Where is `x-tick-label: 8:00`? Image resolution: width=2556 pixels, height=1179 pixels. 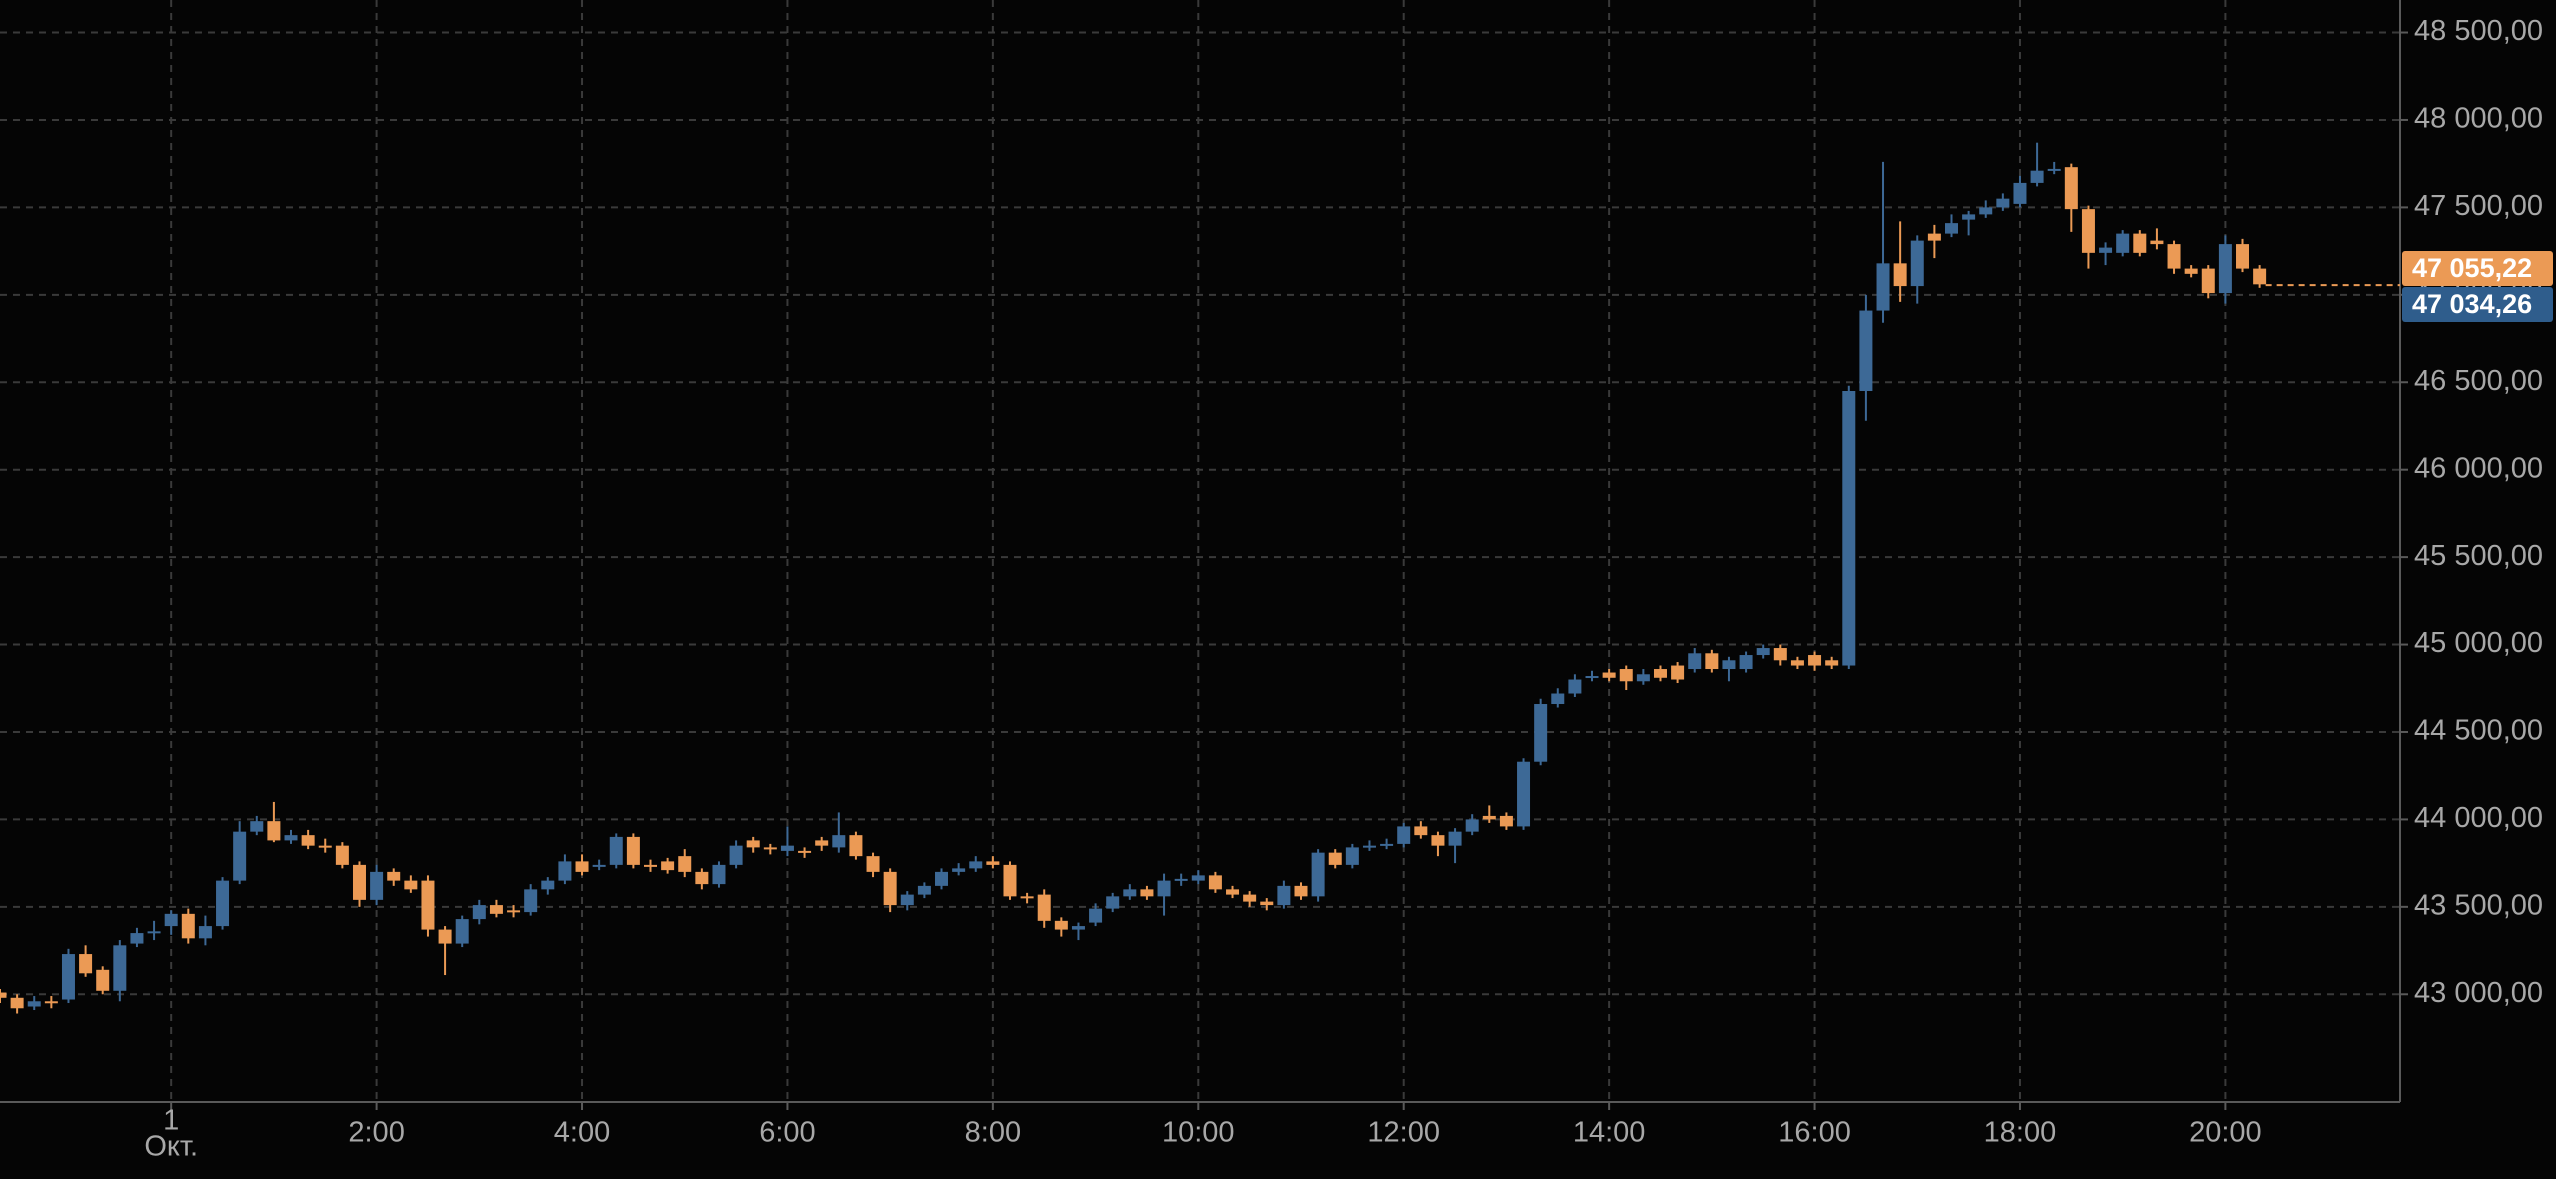
x-tick-label: 8:00 is located at coordinates (993, 1133).